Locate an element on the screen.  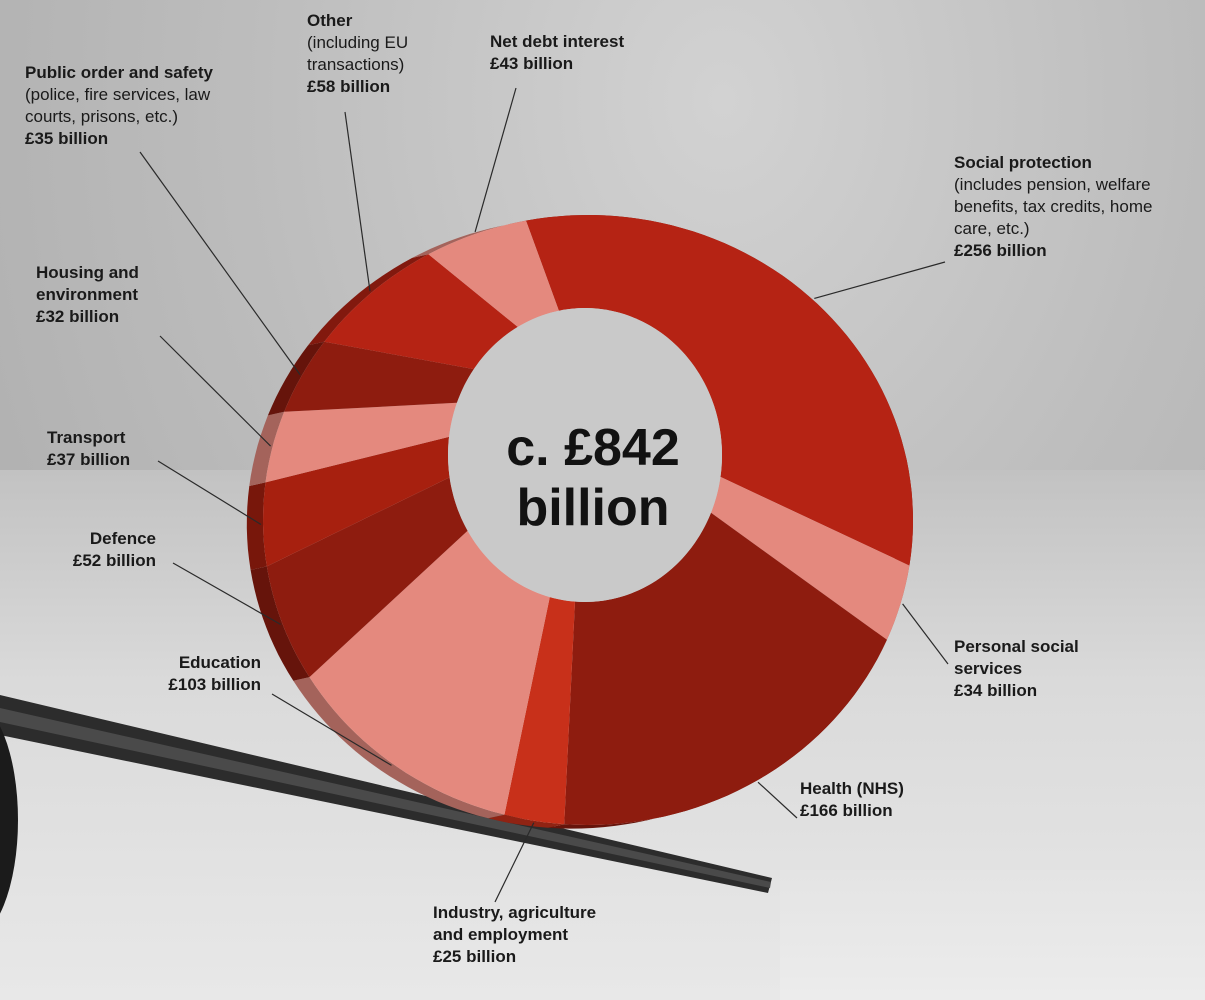
slice-value: £58 billion is located at coordinates (349, 86).